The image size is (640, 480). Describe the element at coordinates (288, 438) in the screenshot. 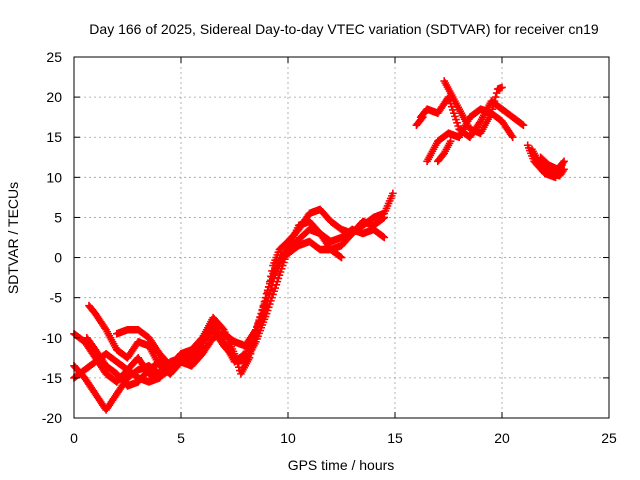

I see `x-tick-label: 10` at that location.